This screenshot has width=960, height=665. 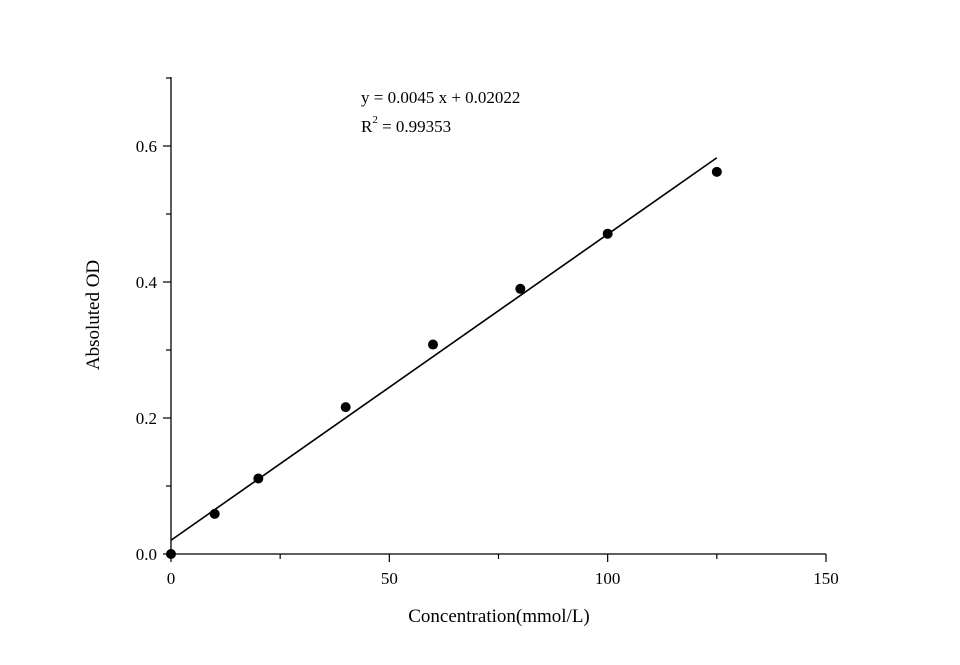 I want to click on y-tick-label: 0.4, so click(x=147, y=282).